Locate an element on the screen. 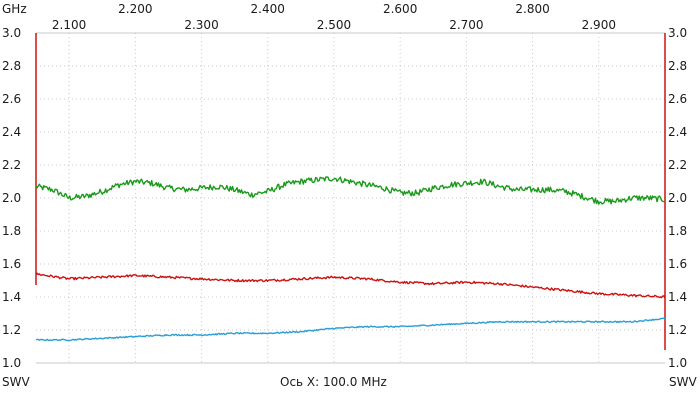 The image size is (700, 400). y-tick-label-left: 2.0 is located at coordinates (11, 198).